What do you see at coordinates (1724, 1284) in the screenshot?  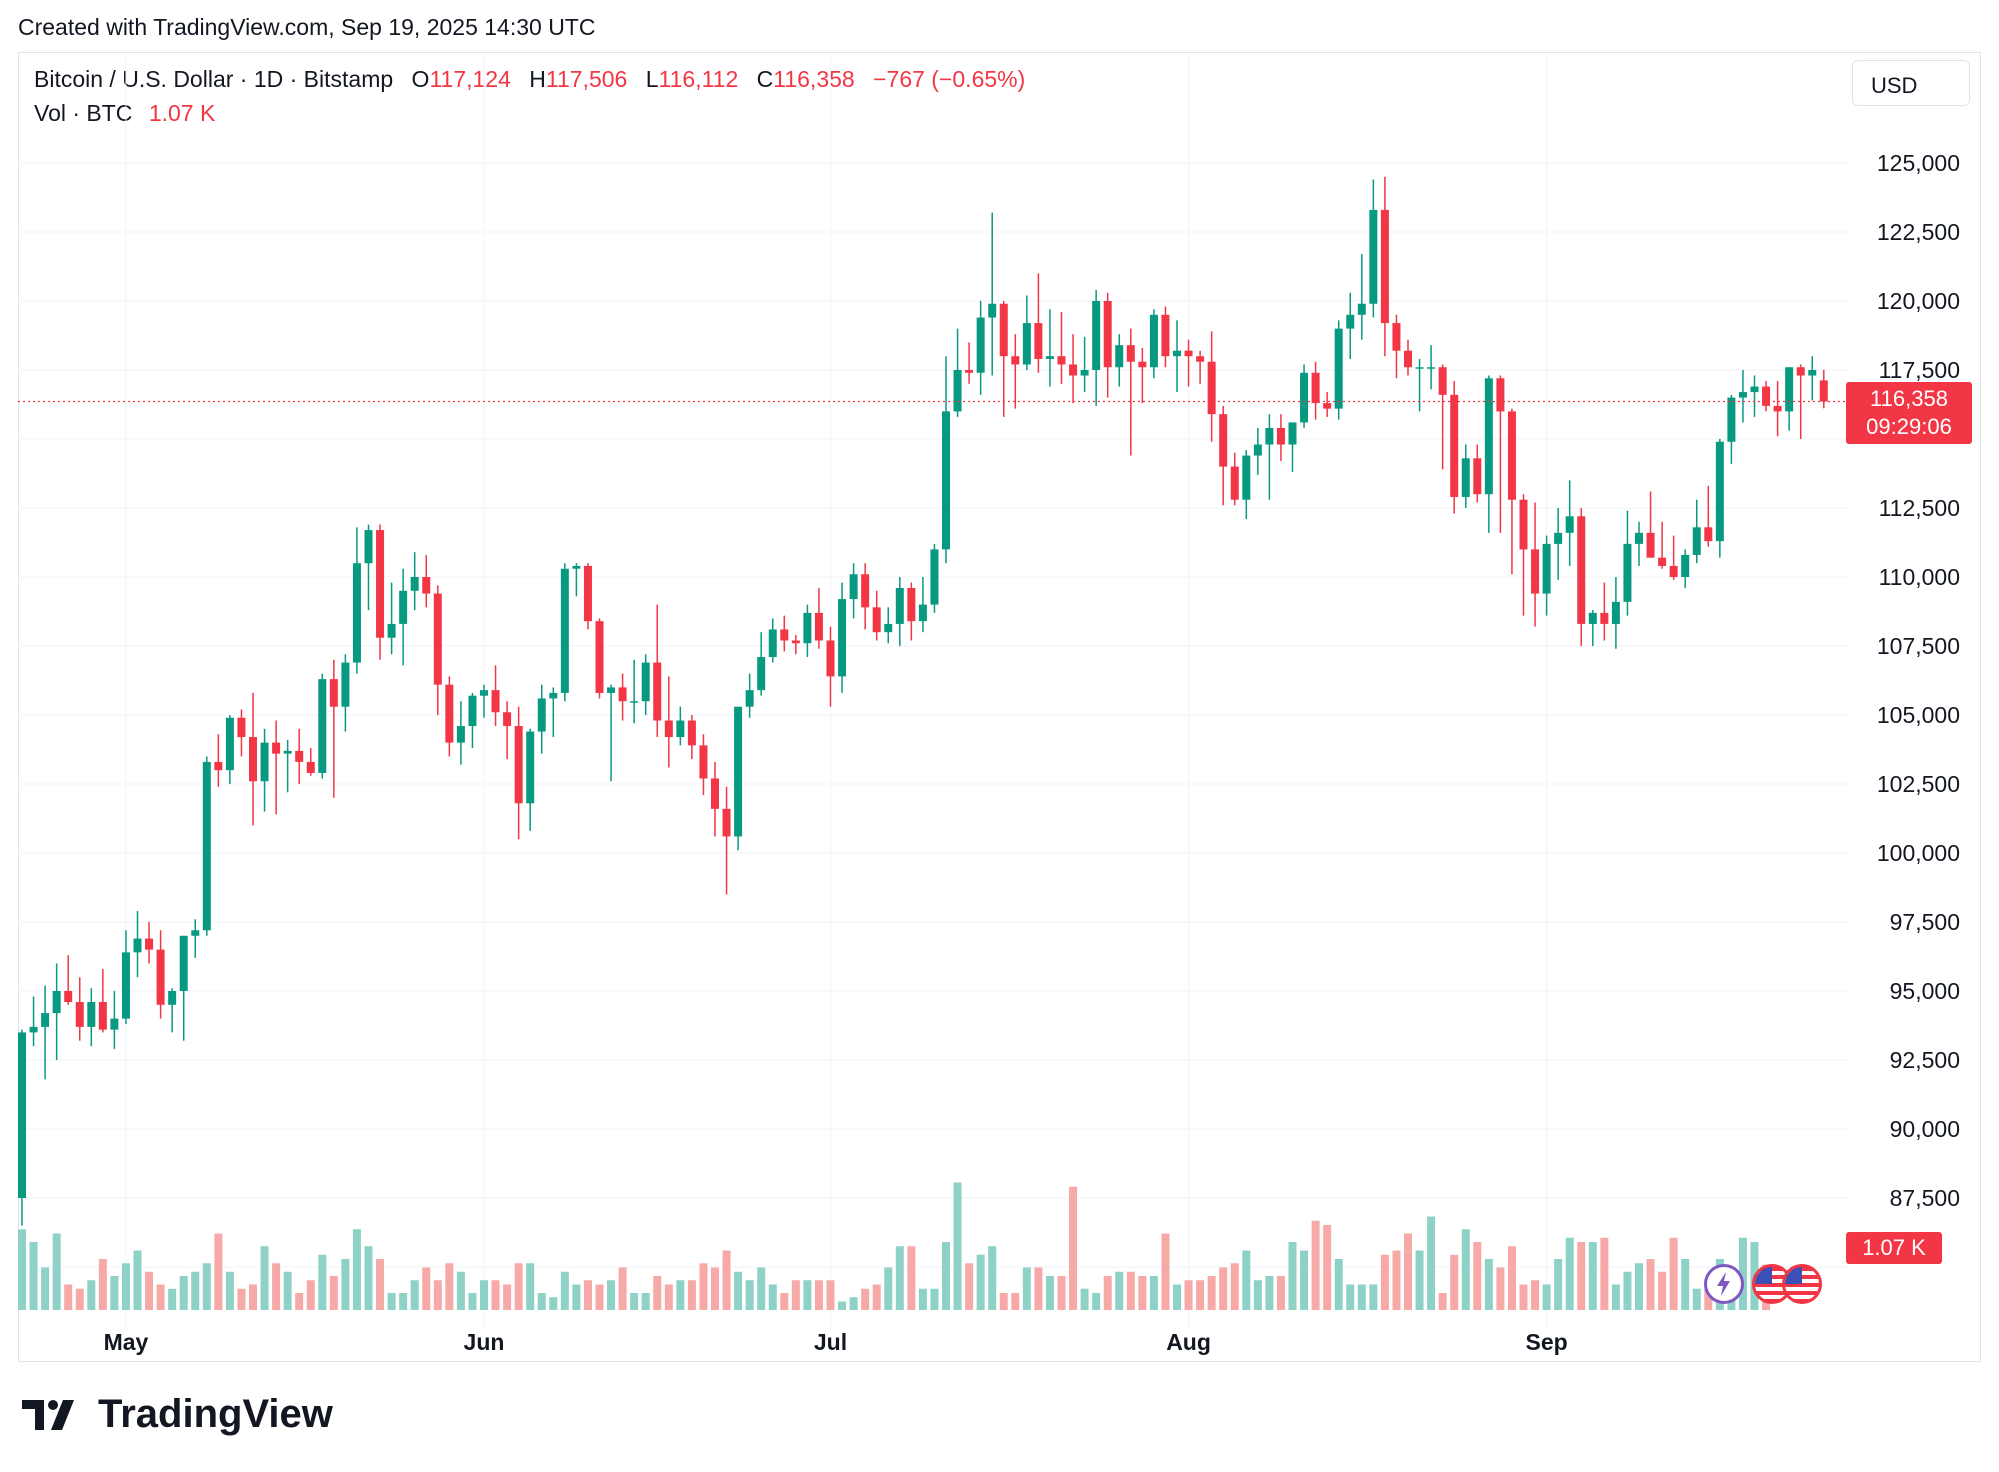 I see `dividend-event-icon` at bounding box center [1724, 1284].